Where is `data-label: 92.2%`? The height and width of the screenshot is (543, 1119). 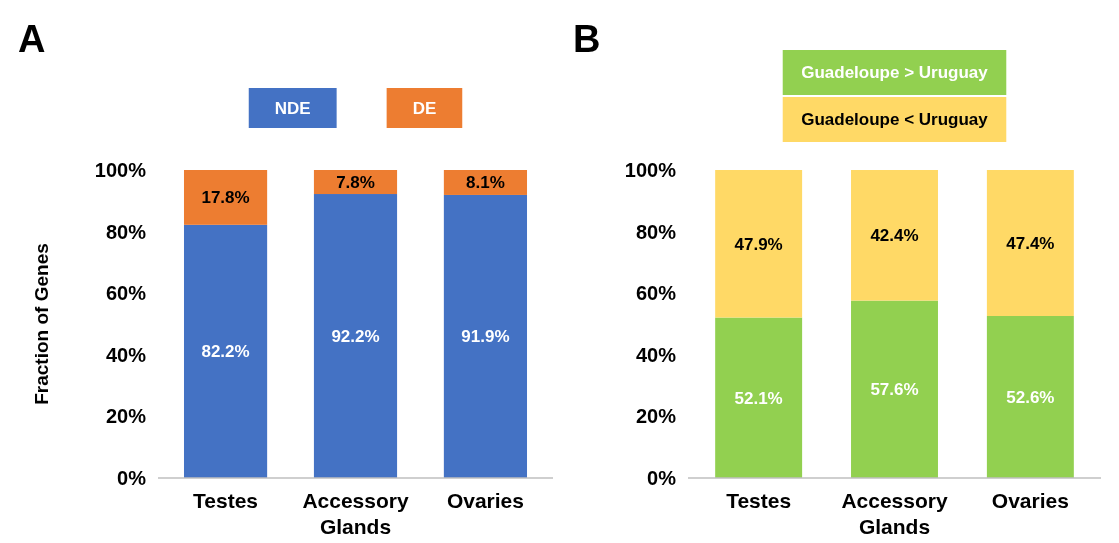 data-label: 92.2% is located at coordinates (355, 336).